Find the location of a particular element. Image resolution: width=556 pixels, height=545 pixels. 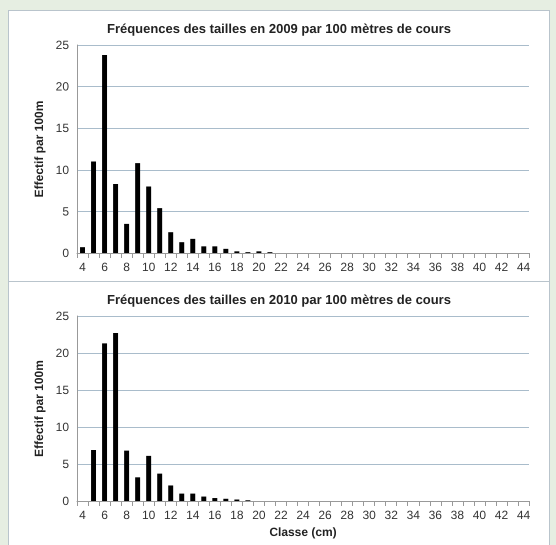

x-axis-title: Classe (cm) is located at coordinates (303, 531).